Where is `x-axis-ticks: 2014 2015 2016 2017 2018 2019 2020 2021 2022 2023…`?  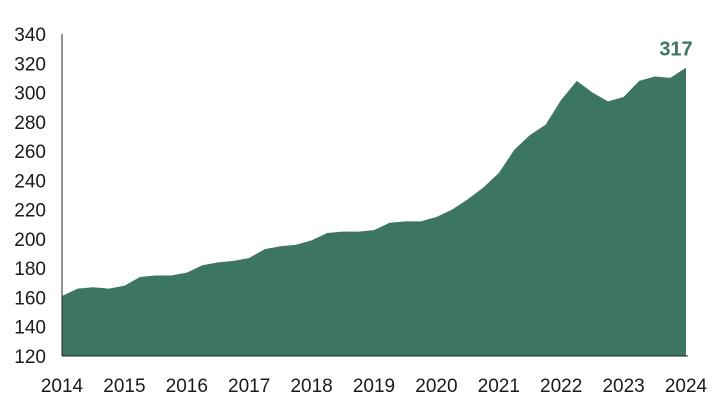 x-axis-ticks: 2014 2015 2016 2017 2018 2019 2020 2021 2022 2023… is located at coordinates (374, 386).